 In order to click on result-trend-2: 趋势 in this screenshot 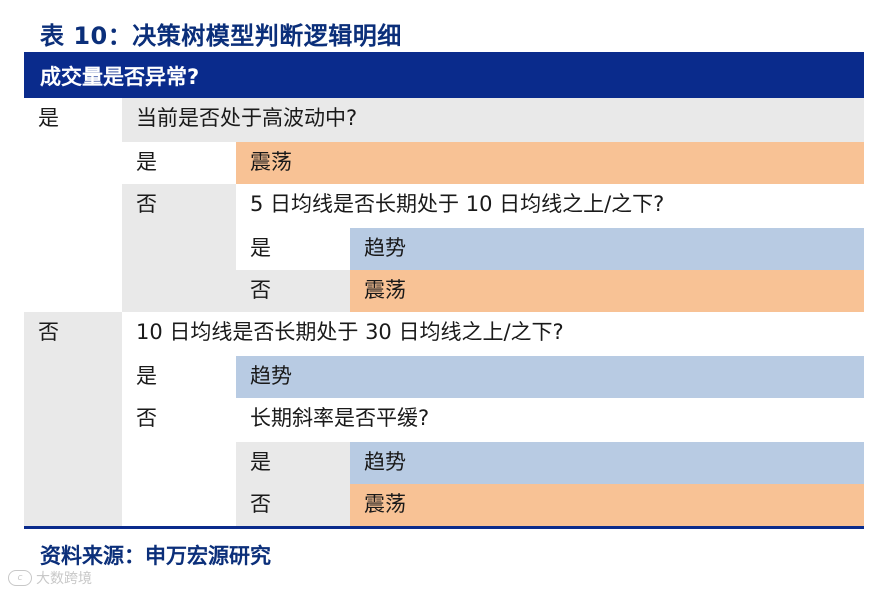, I will do `click(550, 377)`.